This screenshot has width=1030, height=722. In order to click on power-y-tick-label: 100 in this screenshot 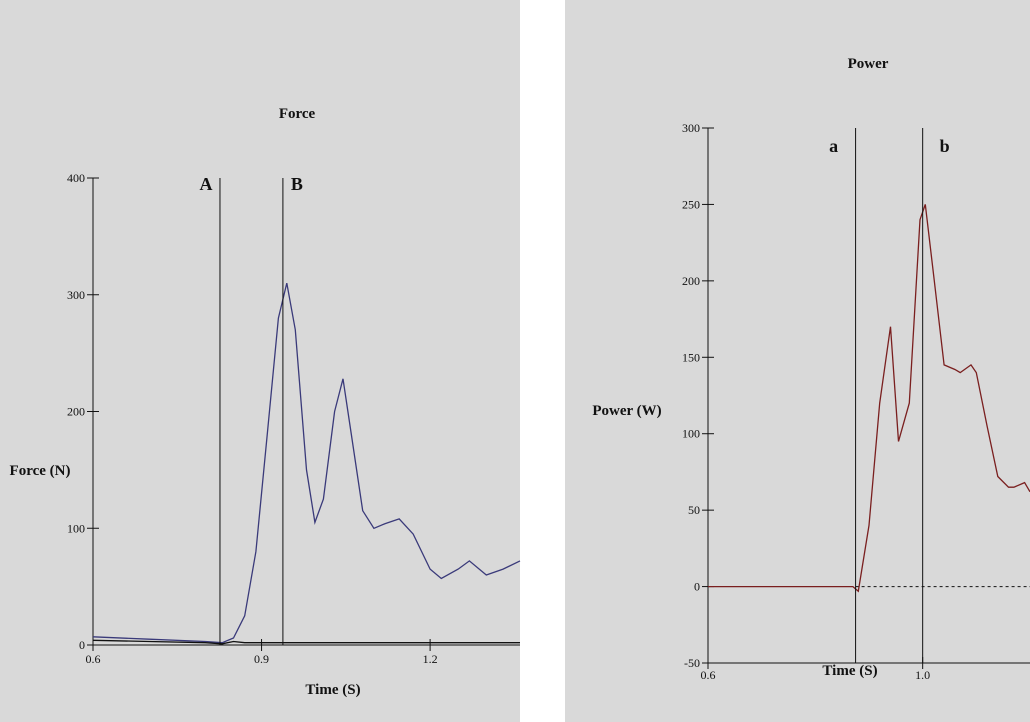, I will do `click(691, 434)`.